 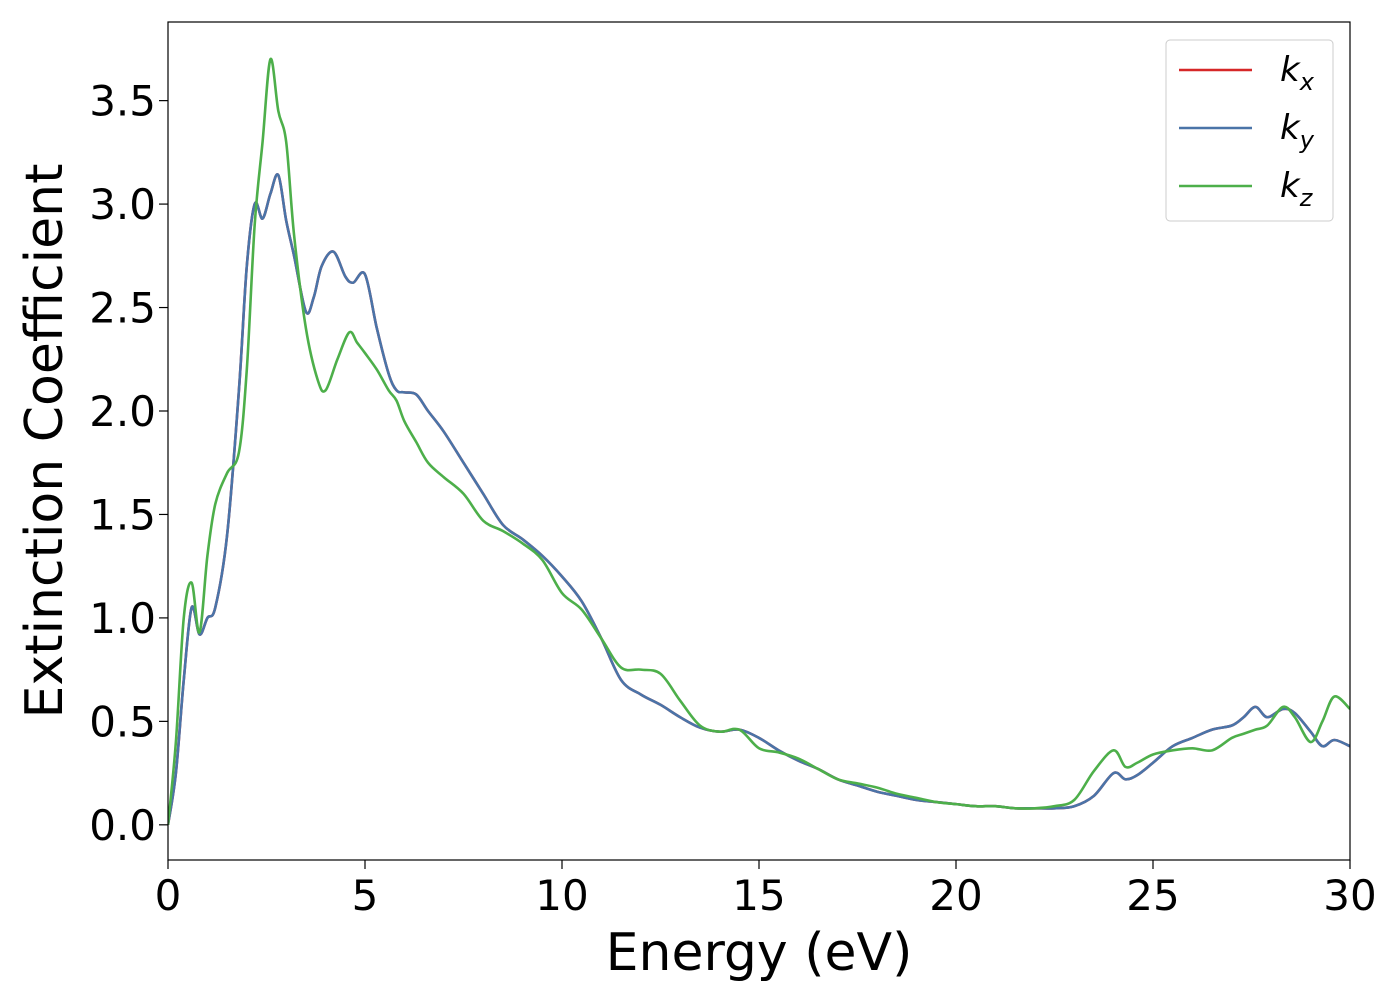 I want to click on x-axis-label: Energy (eV), so click(x=759, y=953).